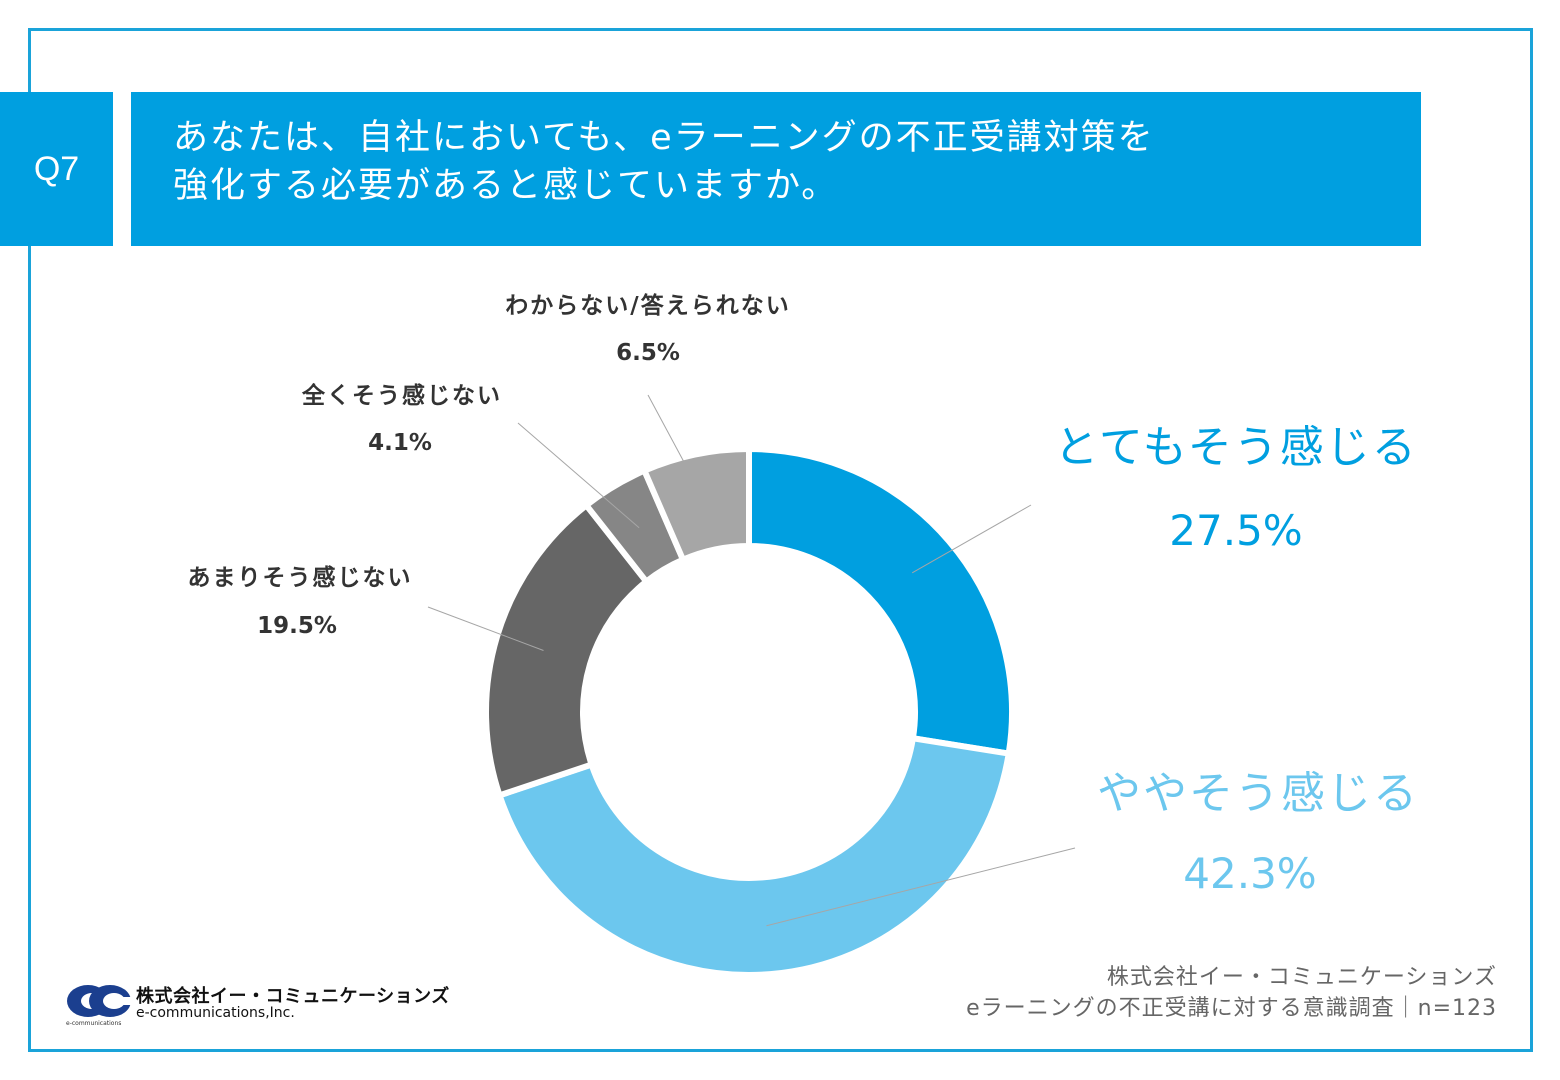  Describe the element at coordinates (1231, 1008) in the screenshot. I see `source-survey: eラーニングの不正受講に対する意識調査｜n=123` at that location.